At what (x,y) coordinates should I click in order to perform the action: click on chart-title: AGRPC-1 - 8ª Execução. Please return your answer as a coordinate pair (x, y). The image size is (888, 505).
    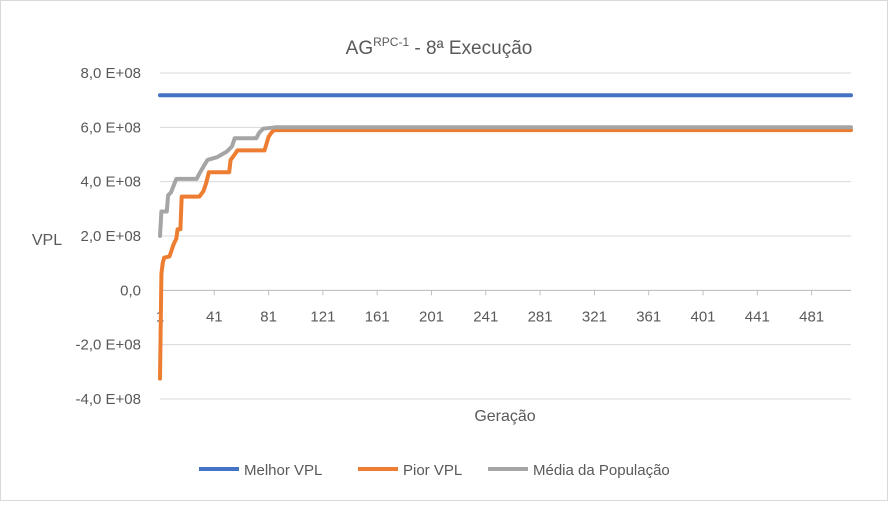
    Looking at the image, I should click on (439, 47).